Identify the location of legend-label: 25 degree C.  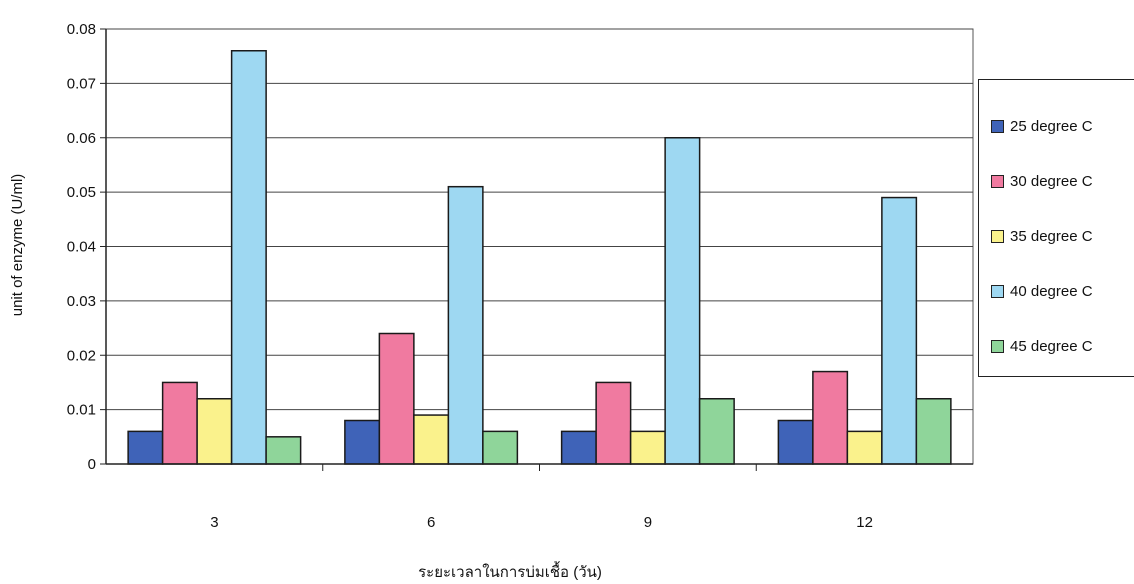
(1051, 126).